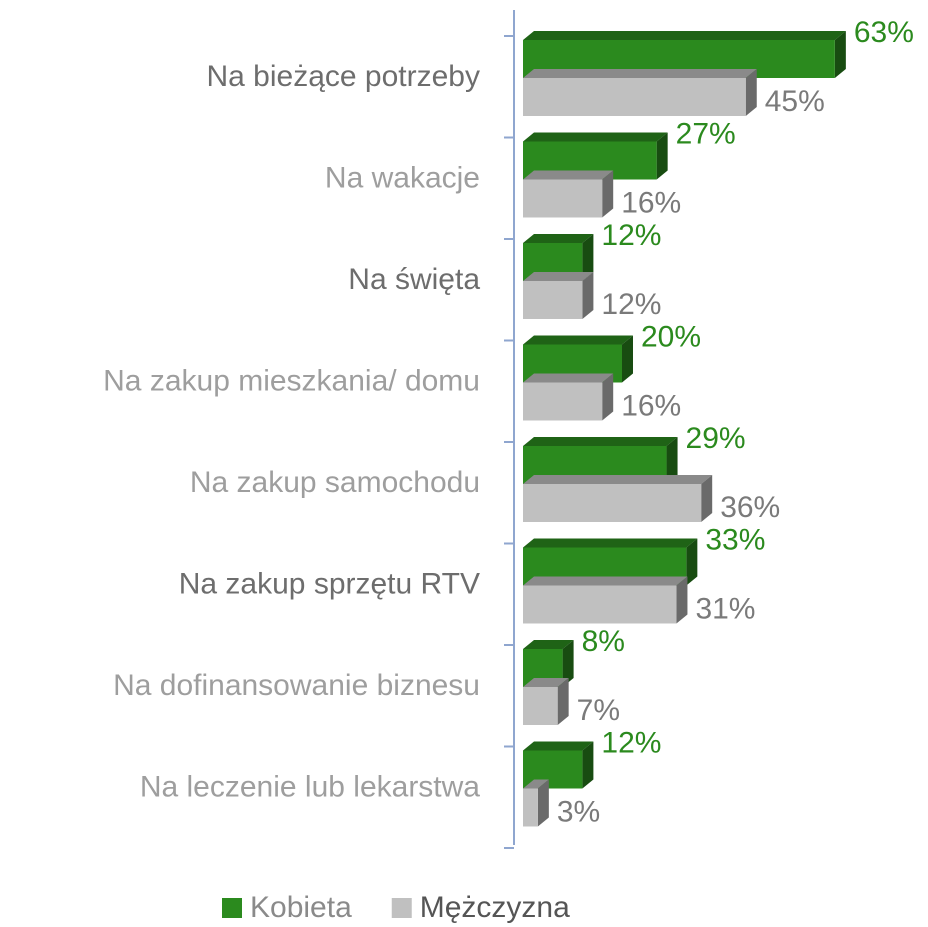  I want to click on value-label: 63%, so click(884, 32).